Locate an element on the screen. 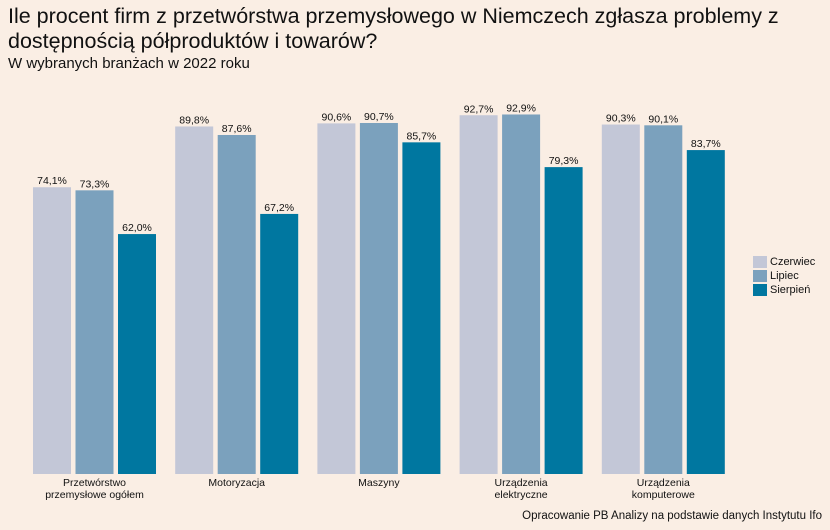 The width and height of the screenshot is (830, 530). data-label: 89,8% is located at coordinates (194, 120).